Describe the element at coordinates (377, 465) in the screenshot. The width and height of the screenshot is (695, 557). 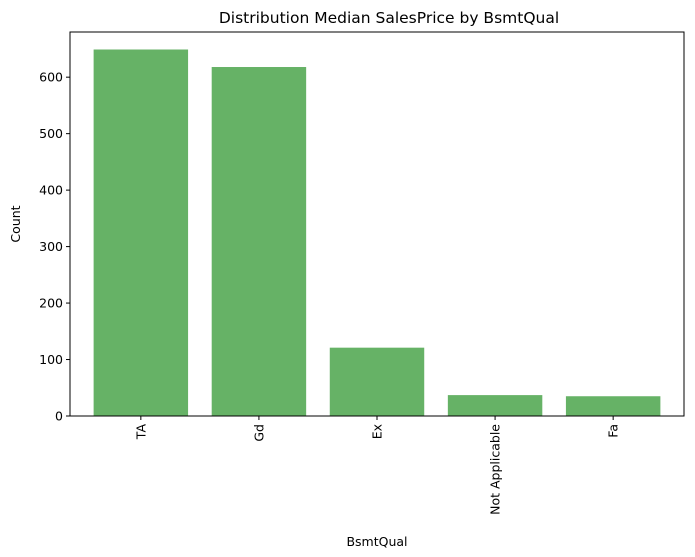
I see `x-axis-ticks: TA Gd Ex Not Applicable Fa` at that location.